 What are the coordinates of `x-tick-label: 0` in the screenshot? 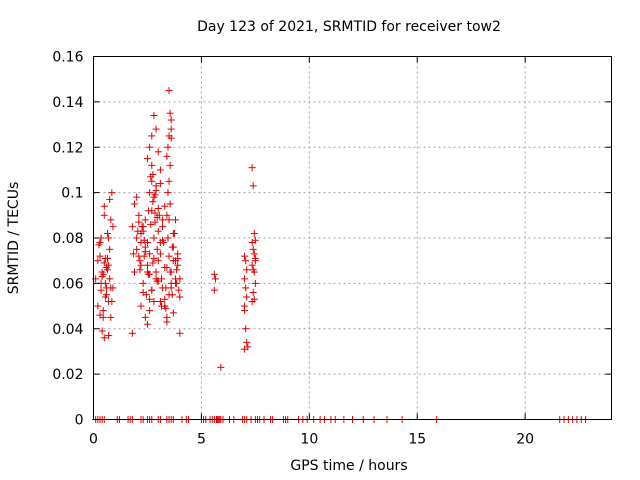 It's located at (93, 440).